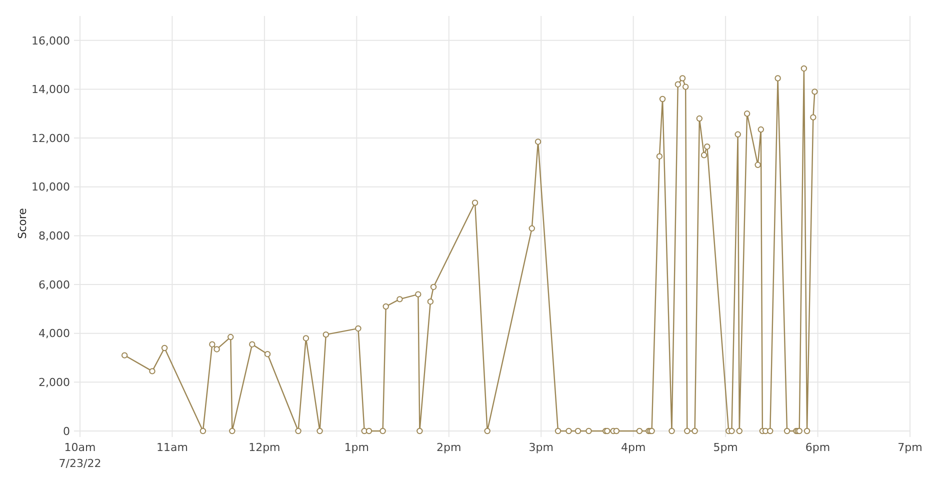 Image resolution: width=938 pixels, height=488 pixels. What do you see at coordinates (54, 285) in the screenshot?
I see `y-tick-label: 6,000` at bounding box center [54, 285].